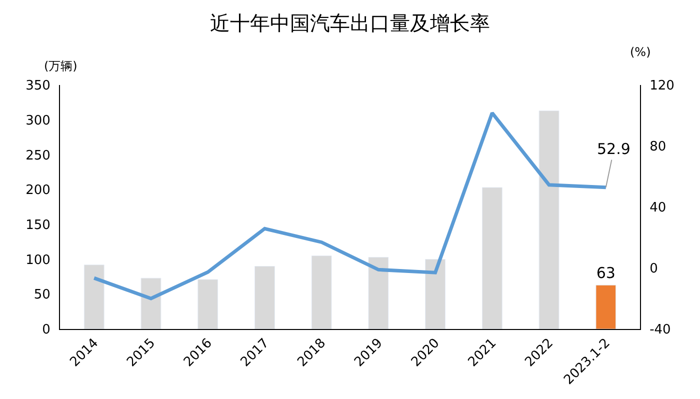 The height and width of the screenshot is (399, 700). What do you see at coordinates (38, 86) in the screenshot?
I see `y-tick-label: 350` at bounding box center [38, 86].